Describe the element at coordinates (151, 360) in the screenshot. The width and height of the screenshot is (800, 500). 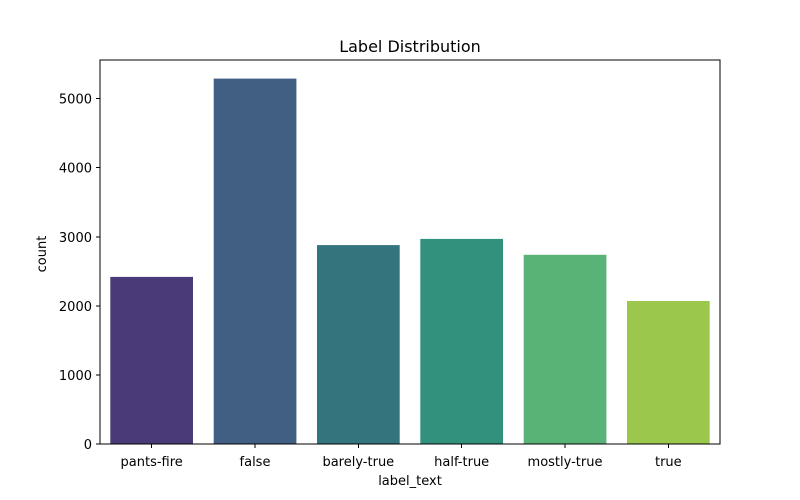
I see `bar-pants-fire` at that location.